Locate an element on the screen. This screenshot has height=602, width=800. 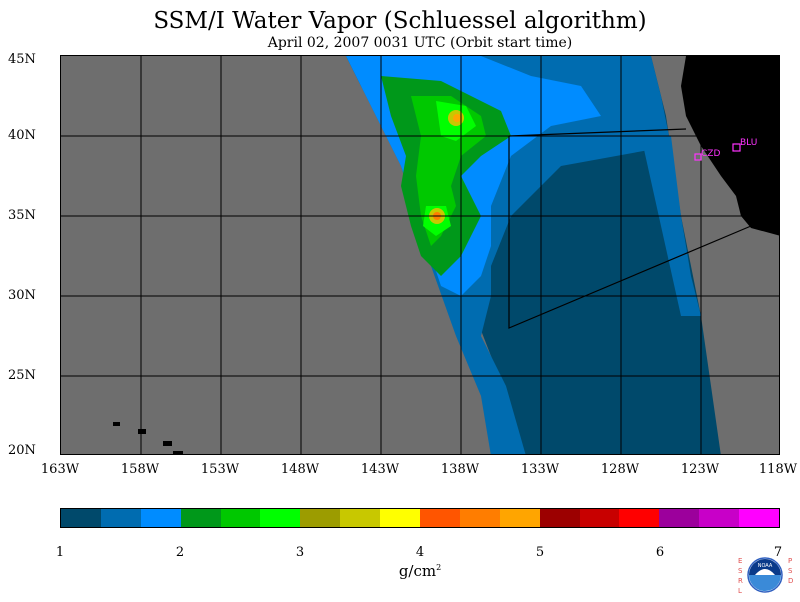
noaa-logo: E S R L NOAA P S D is located at coordinates (765, 575).